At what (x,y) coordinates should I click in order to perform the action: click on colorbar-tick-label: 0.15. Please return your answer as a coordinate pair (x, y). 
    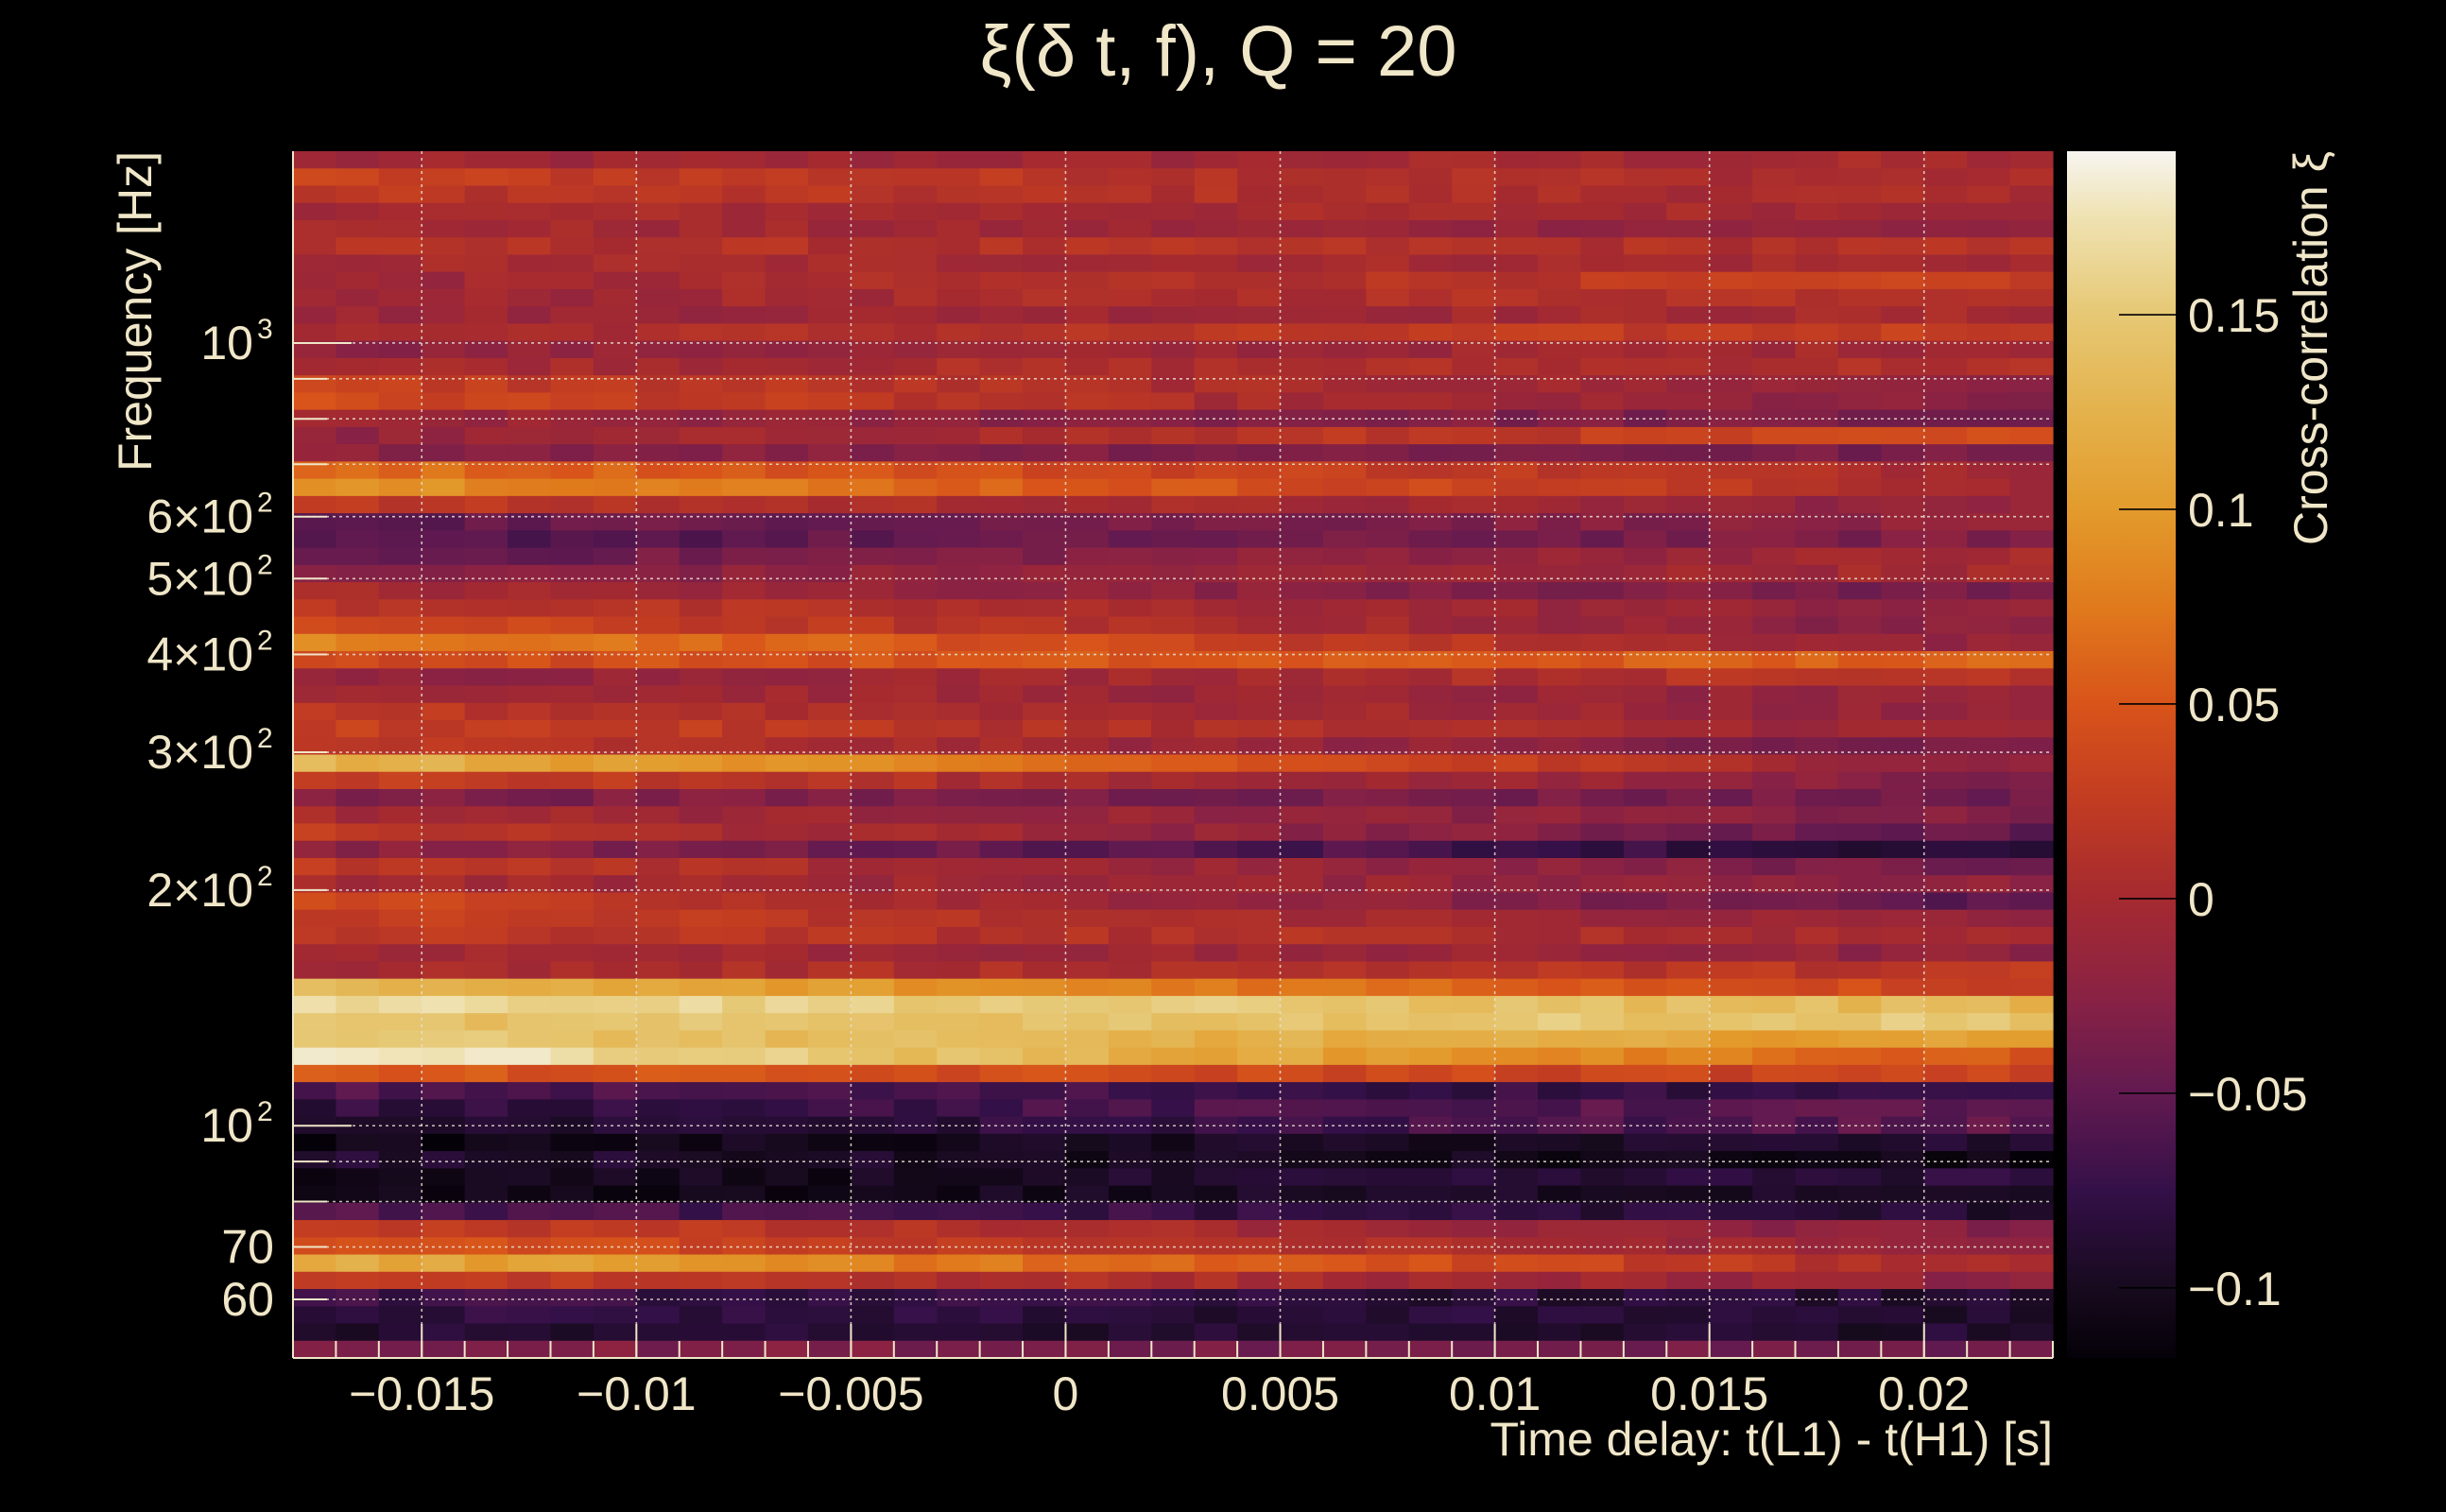
    Looking at the image, I should click on (2234, 315).